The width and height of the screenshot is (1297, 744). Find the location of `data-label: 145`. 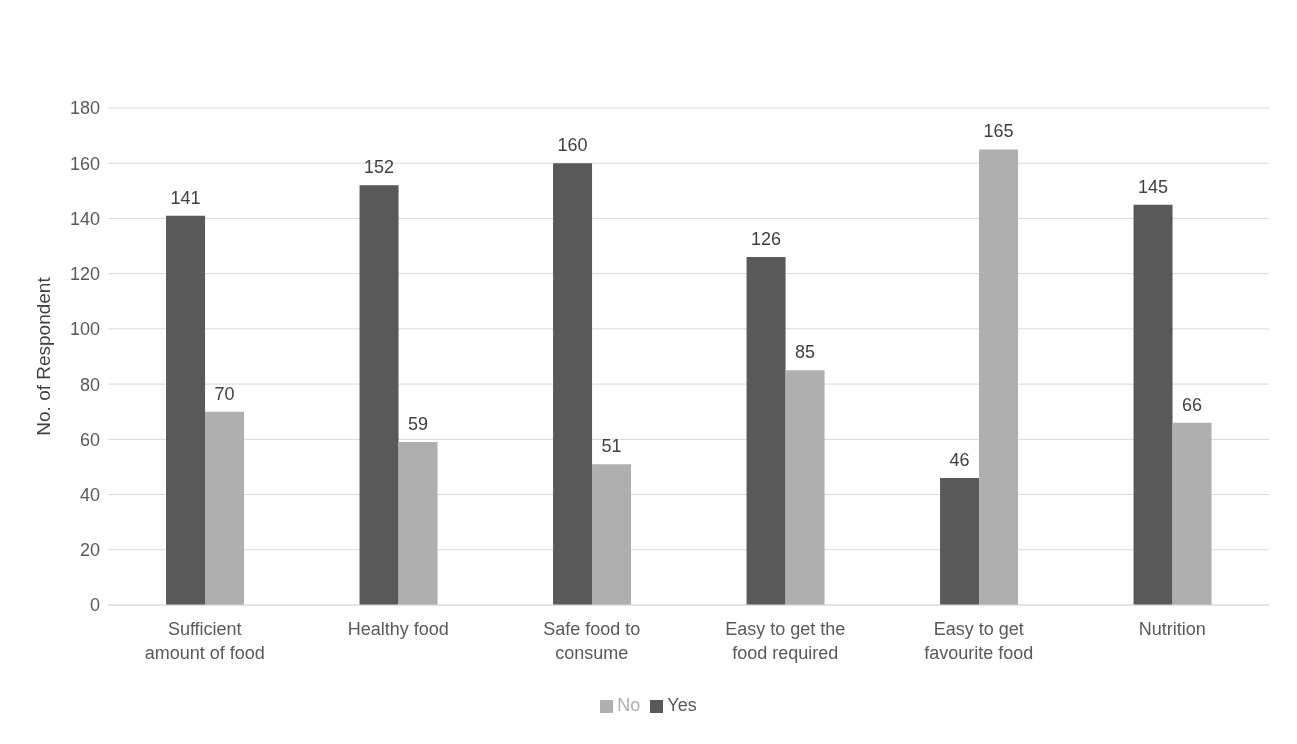

data-label: 145 is located at coordinates (1153, 186).